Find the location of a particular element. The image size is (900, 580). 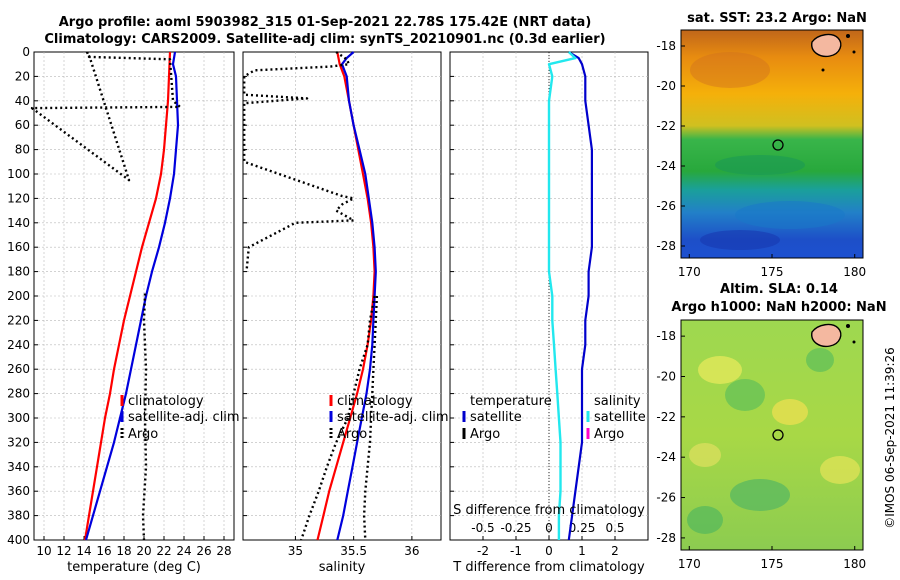

depth-tick-label: 240 is located at coordinates (18, 345).